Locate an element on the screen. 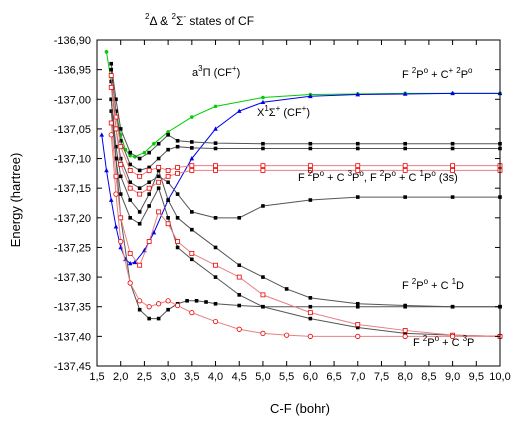  x-tick-label: 4,0 is located at coordinates (215, 377).